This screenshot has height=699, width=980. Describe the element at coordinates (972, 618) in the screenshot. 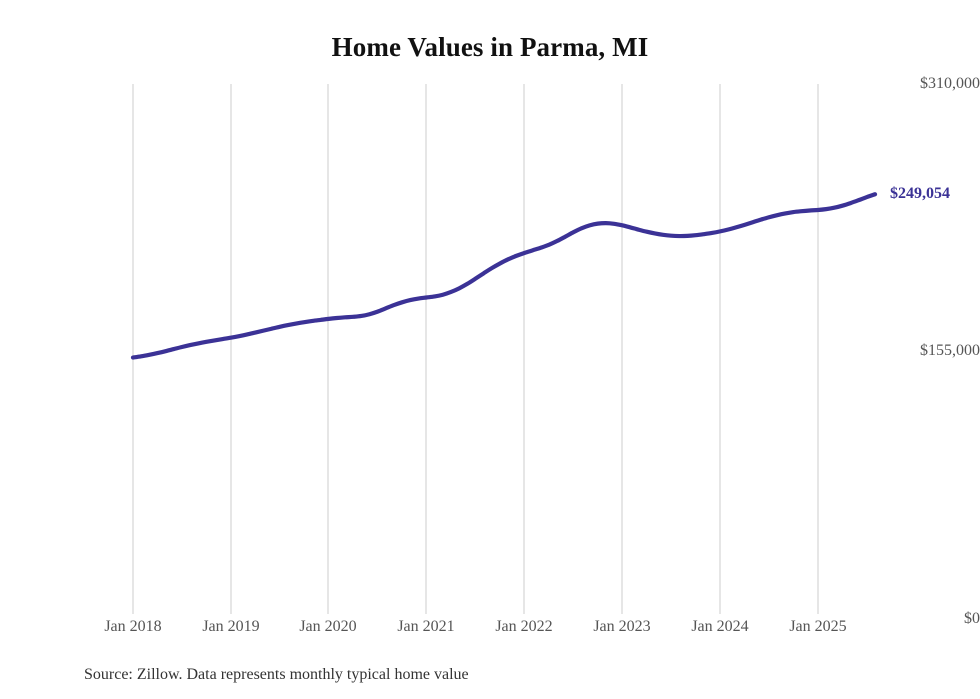

I see `y-axis-tick-2: $0` at that location.